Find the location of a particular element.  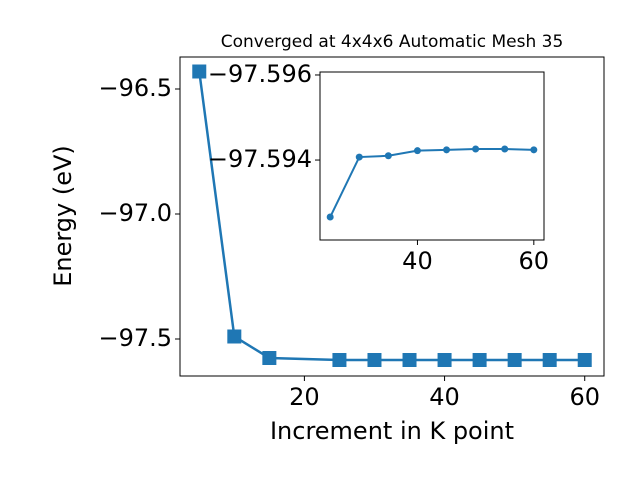

y-tick-label: −97.0 is located at coordinates (135, 213).